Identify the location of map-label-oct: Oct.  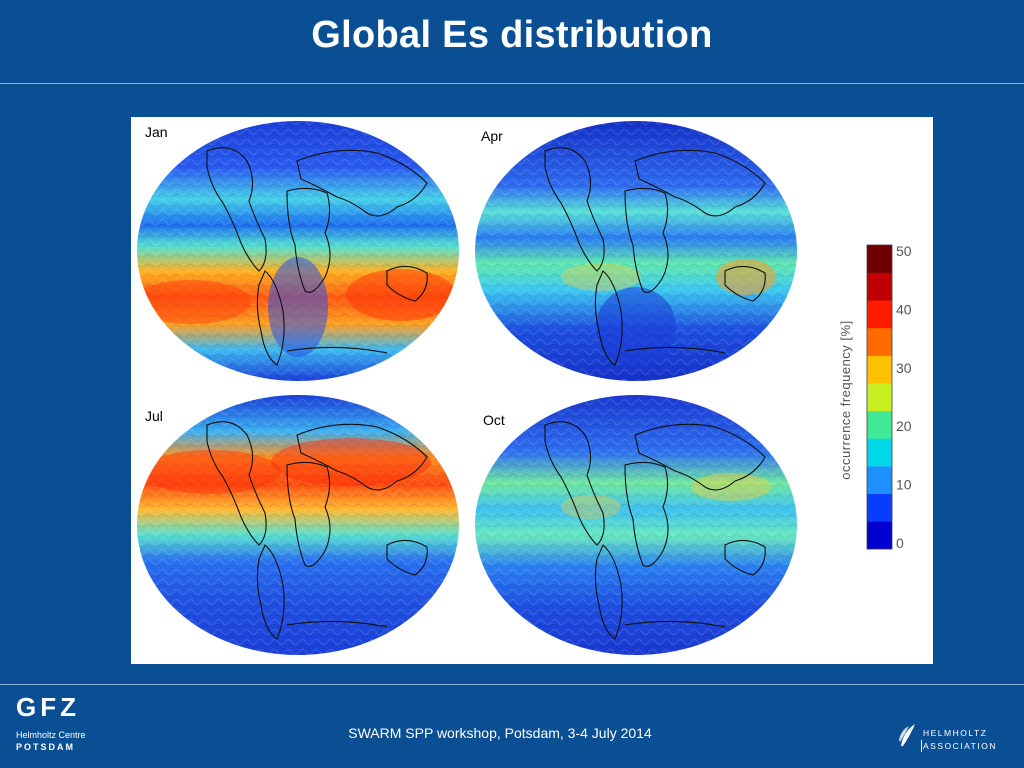
(494, 420).